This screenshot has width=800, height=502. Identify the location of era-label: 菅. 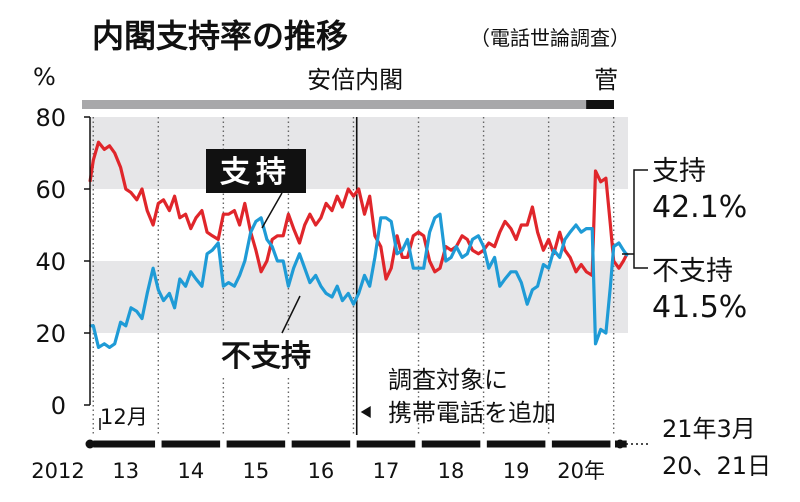
(606, 80).